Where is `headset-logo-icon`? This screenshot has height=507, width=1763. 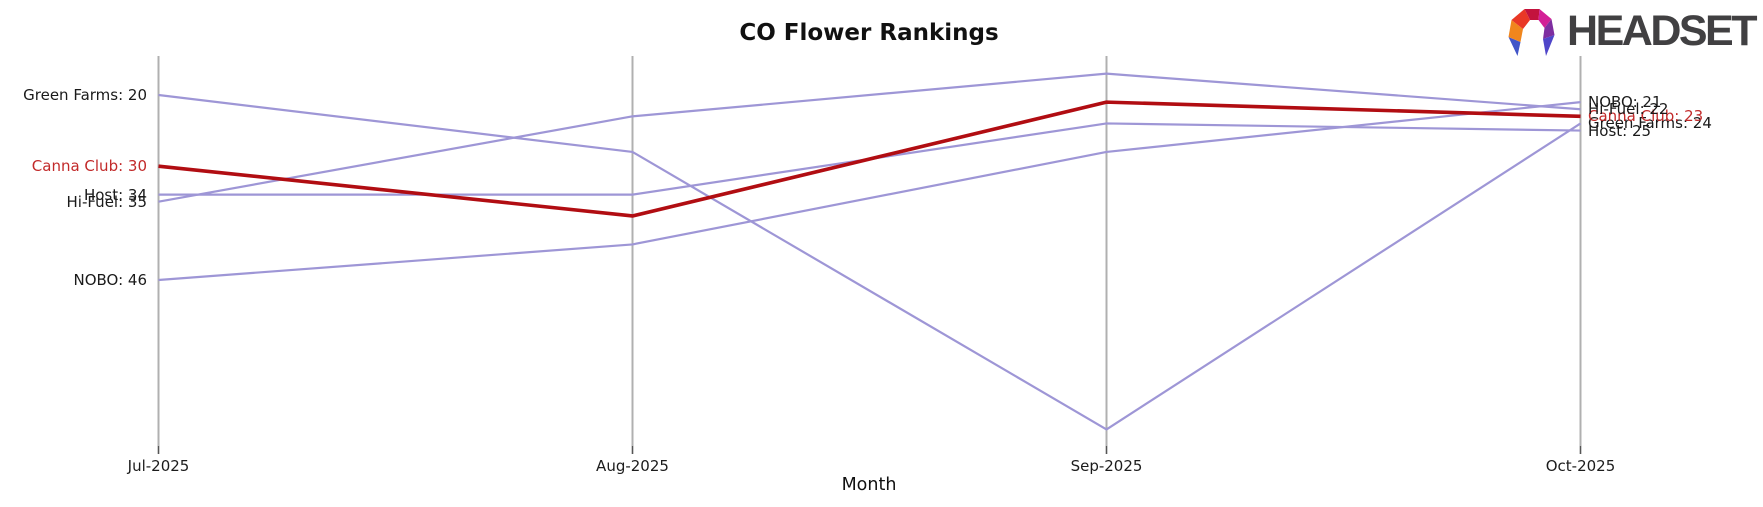
headset-logo-icon is located at coordinates (1531, 32).